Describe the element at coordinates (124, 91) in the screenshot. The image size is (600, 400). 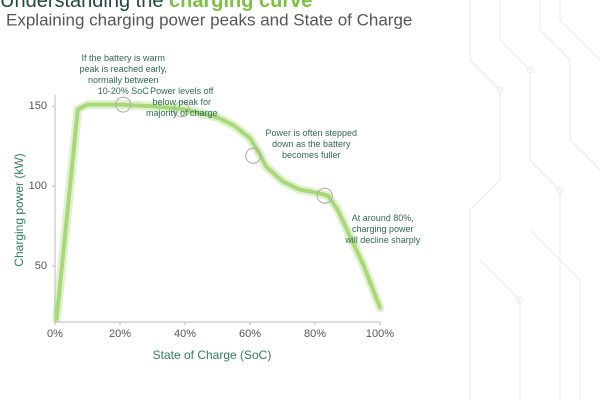
I see `annotation-text: 10-20% SoC` at that location.